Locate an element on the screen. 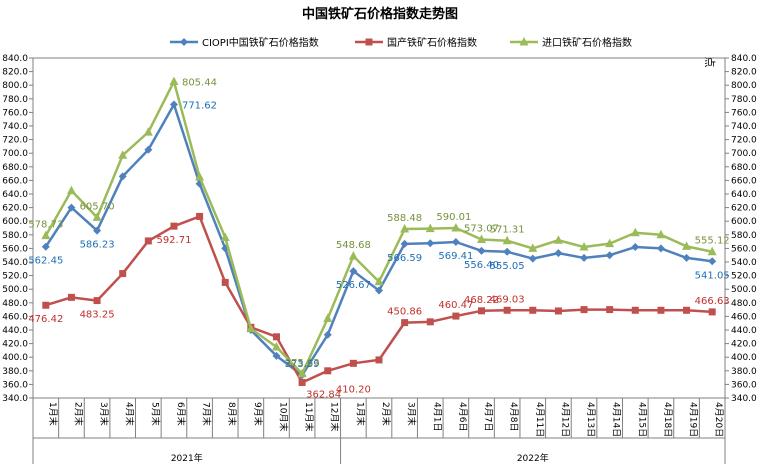 The width and height of the screenshot is (760, 470). data-label: 469.03 is located at coordinates (507, 299).